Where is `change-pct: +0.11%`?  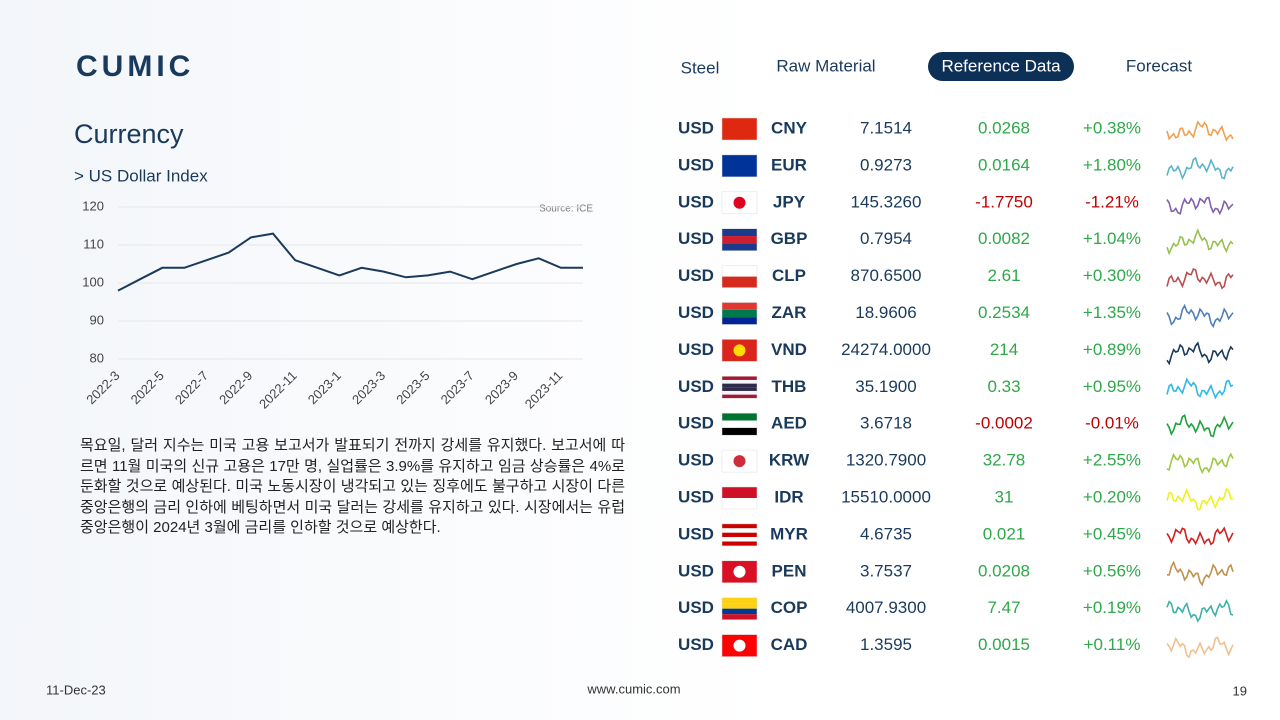
change-pct: +0.11% is located at coordinates (1112, 644).